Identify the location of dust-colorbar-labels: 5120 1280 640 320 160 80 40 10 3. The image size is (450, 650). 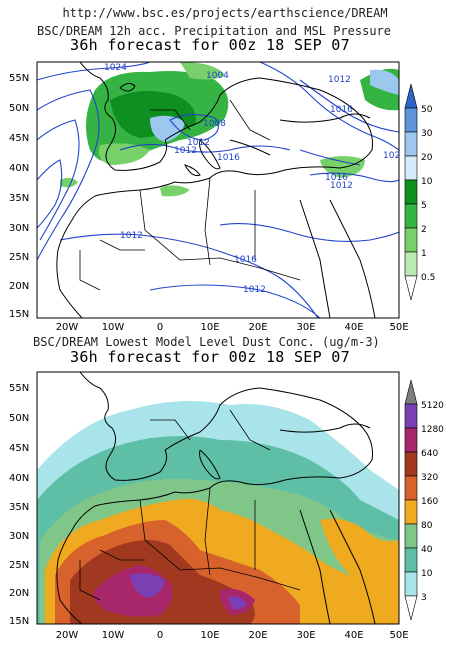
(432, 502).